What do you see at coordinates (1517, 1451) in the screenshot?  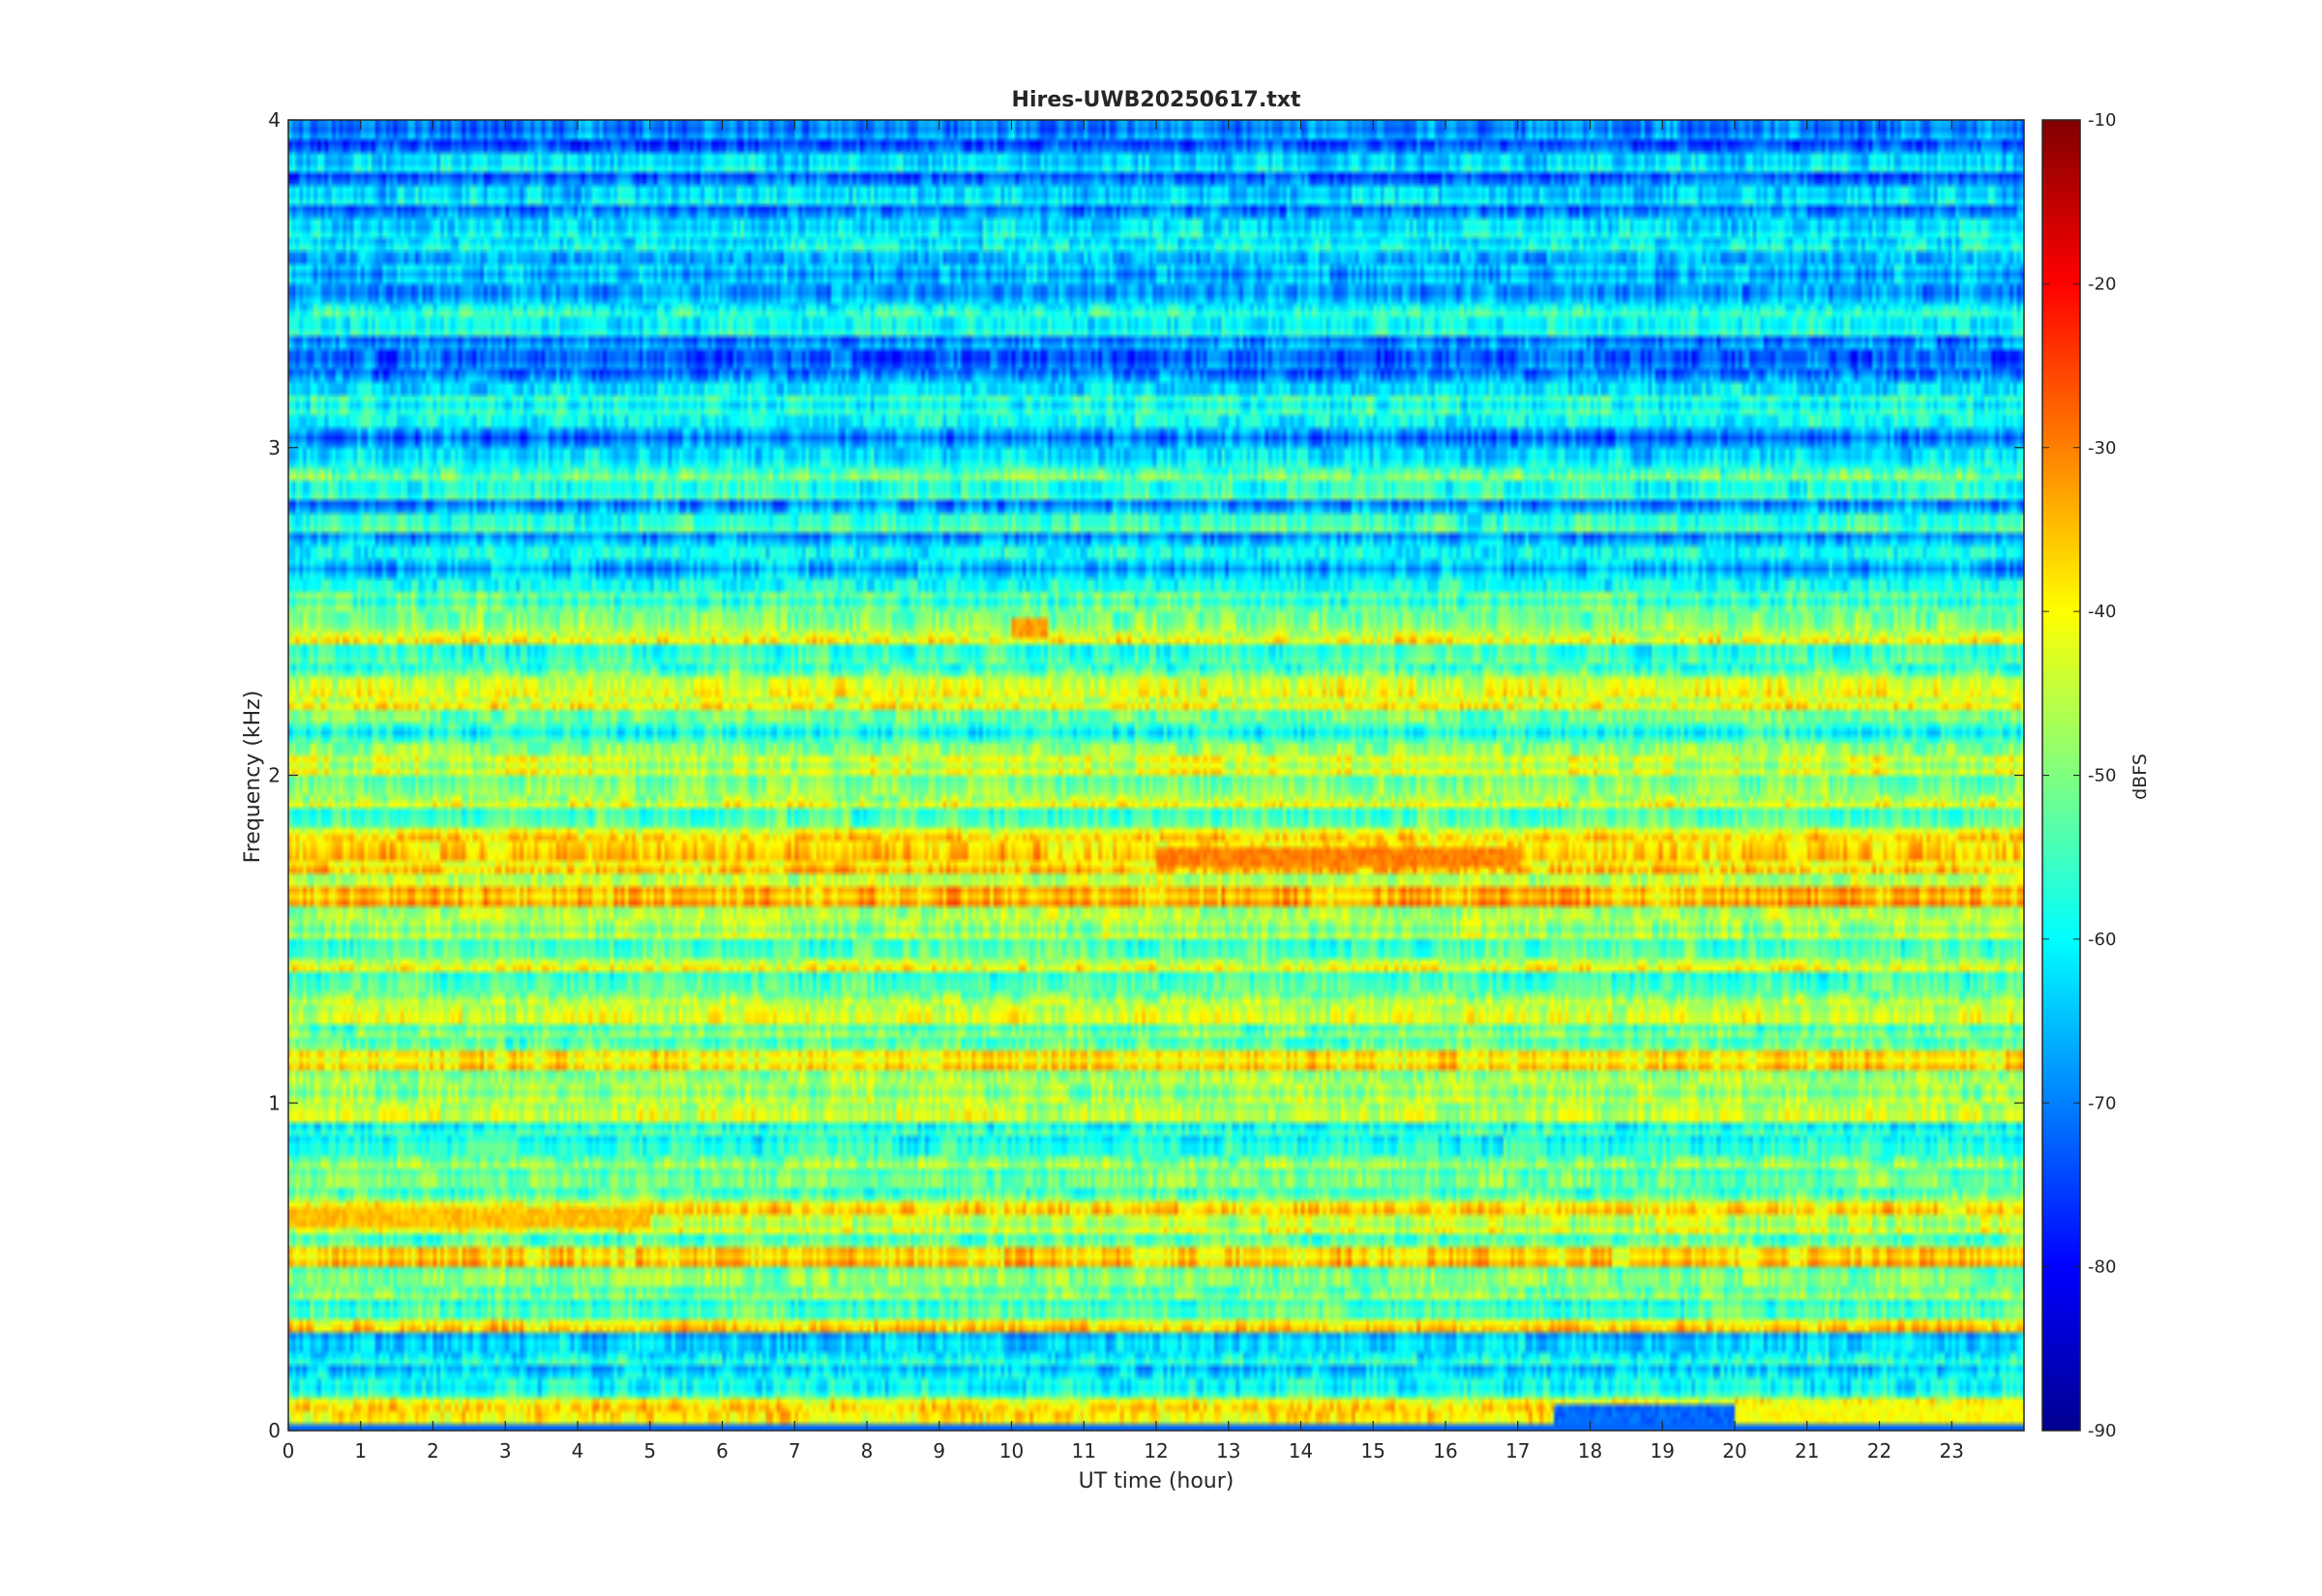 I see `x-tick-label: 17` at bounding box center [1517, 1451].